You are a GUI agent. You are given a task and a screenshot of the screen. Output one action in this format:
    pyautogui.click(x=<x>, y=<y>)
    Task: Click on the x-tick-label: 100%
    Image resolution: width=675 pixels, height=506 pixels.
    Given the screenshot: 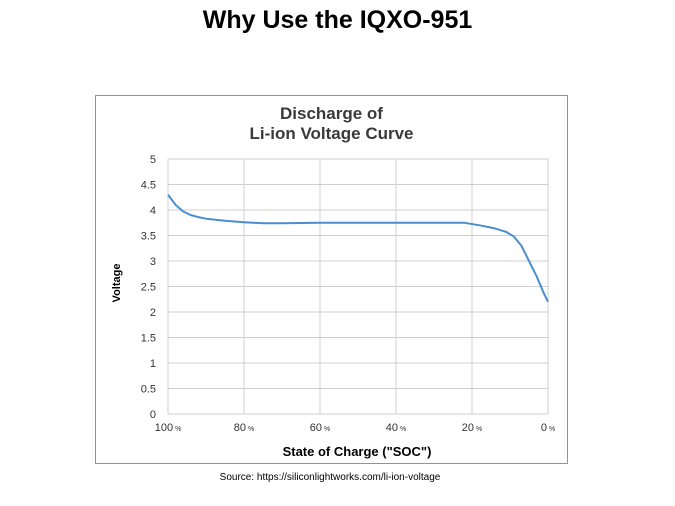 What is the action you would take?
    pyautogui.click(x=168, y=428)
    